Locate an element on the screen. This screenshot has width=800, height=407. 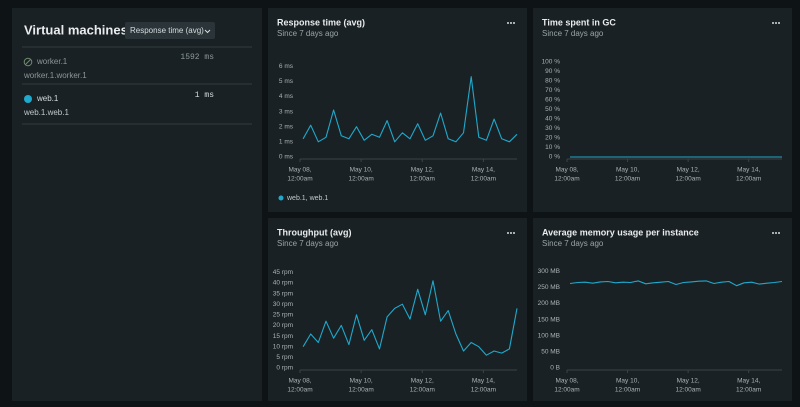
status-icon-slash is located at coordinates (28, 62).